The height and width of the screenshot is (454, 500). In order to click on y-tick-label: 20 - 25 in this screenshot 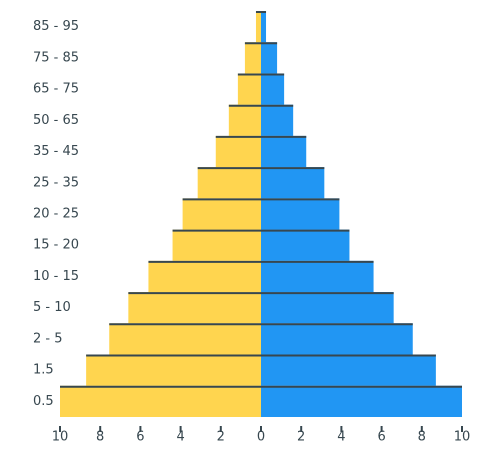, I will do `click(56, 214)`.